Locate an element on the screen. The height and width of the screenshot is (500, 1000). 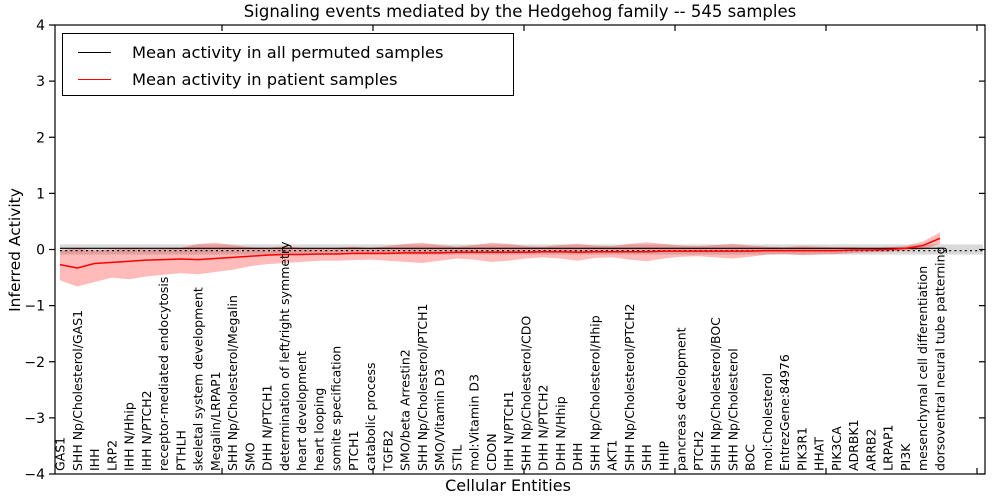
x-tick-label: SHH Np/Cholesterol/Hhip is located at coordinates (594, 393).